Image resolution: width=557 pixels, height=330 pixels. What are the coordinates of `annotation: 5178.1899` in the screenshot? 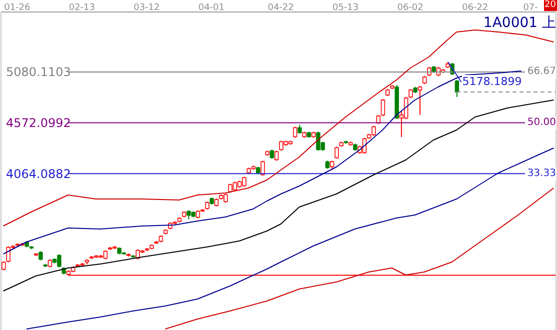 It's located at (492, 81).